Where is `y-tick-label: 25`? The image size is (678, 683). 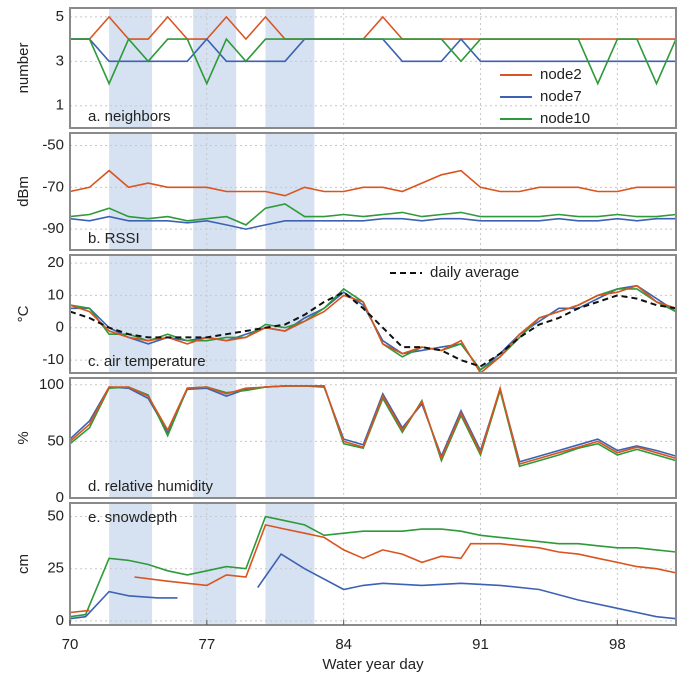
y-tick-label: 25 is located at coordinates (55, 568).